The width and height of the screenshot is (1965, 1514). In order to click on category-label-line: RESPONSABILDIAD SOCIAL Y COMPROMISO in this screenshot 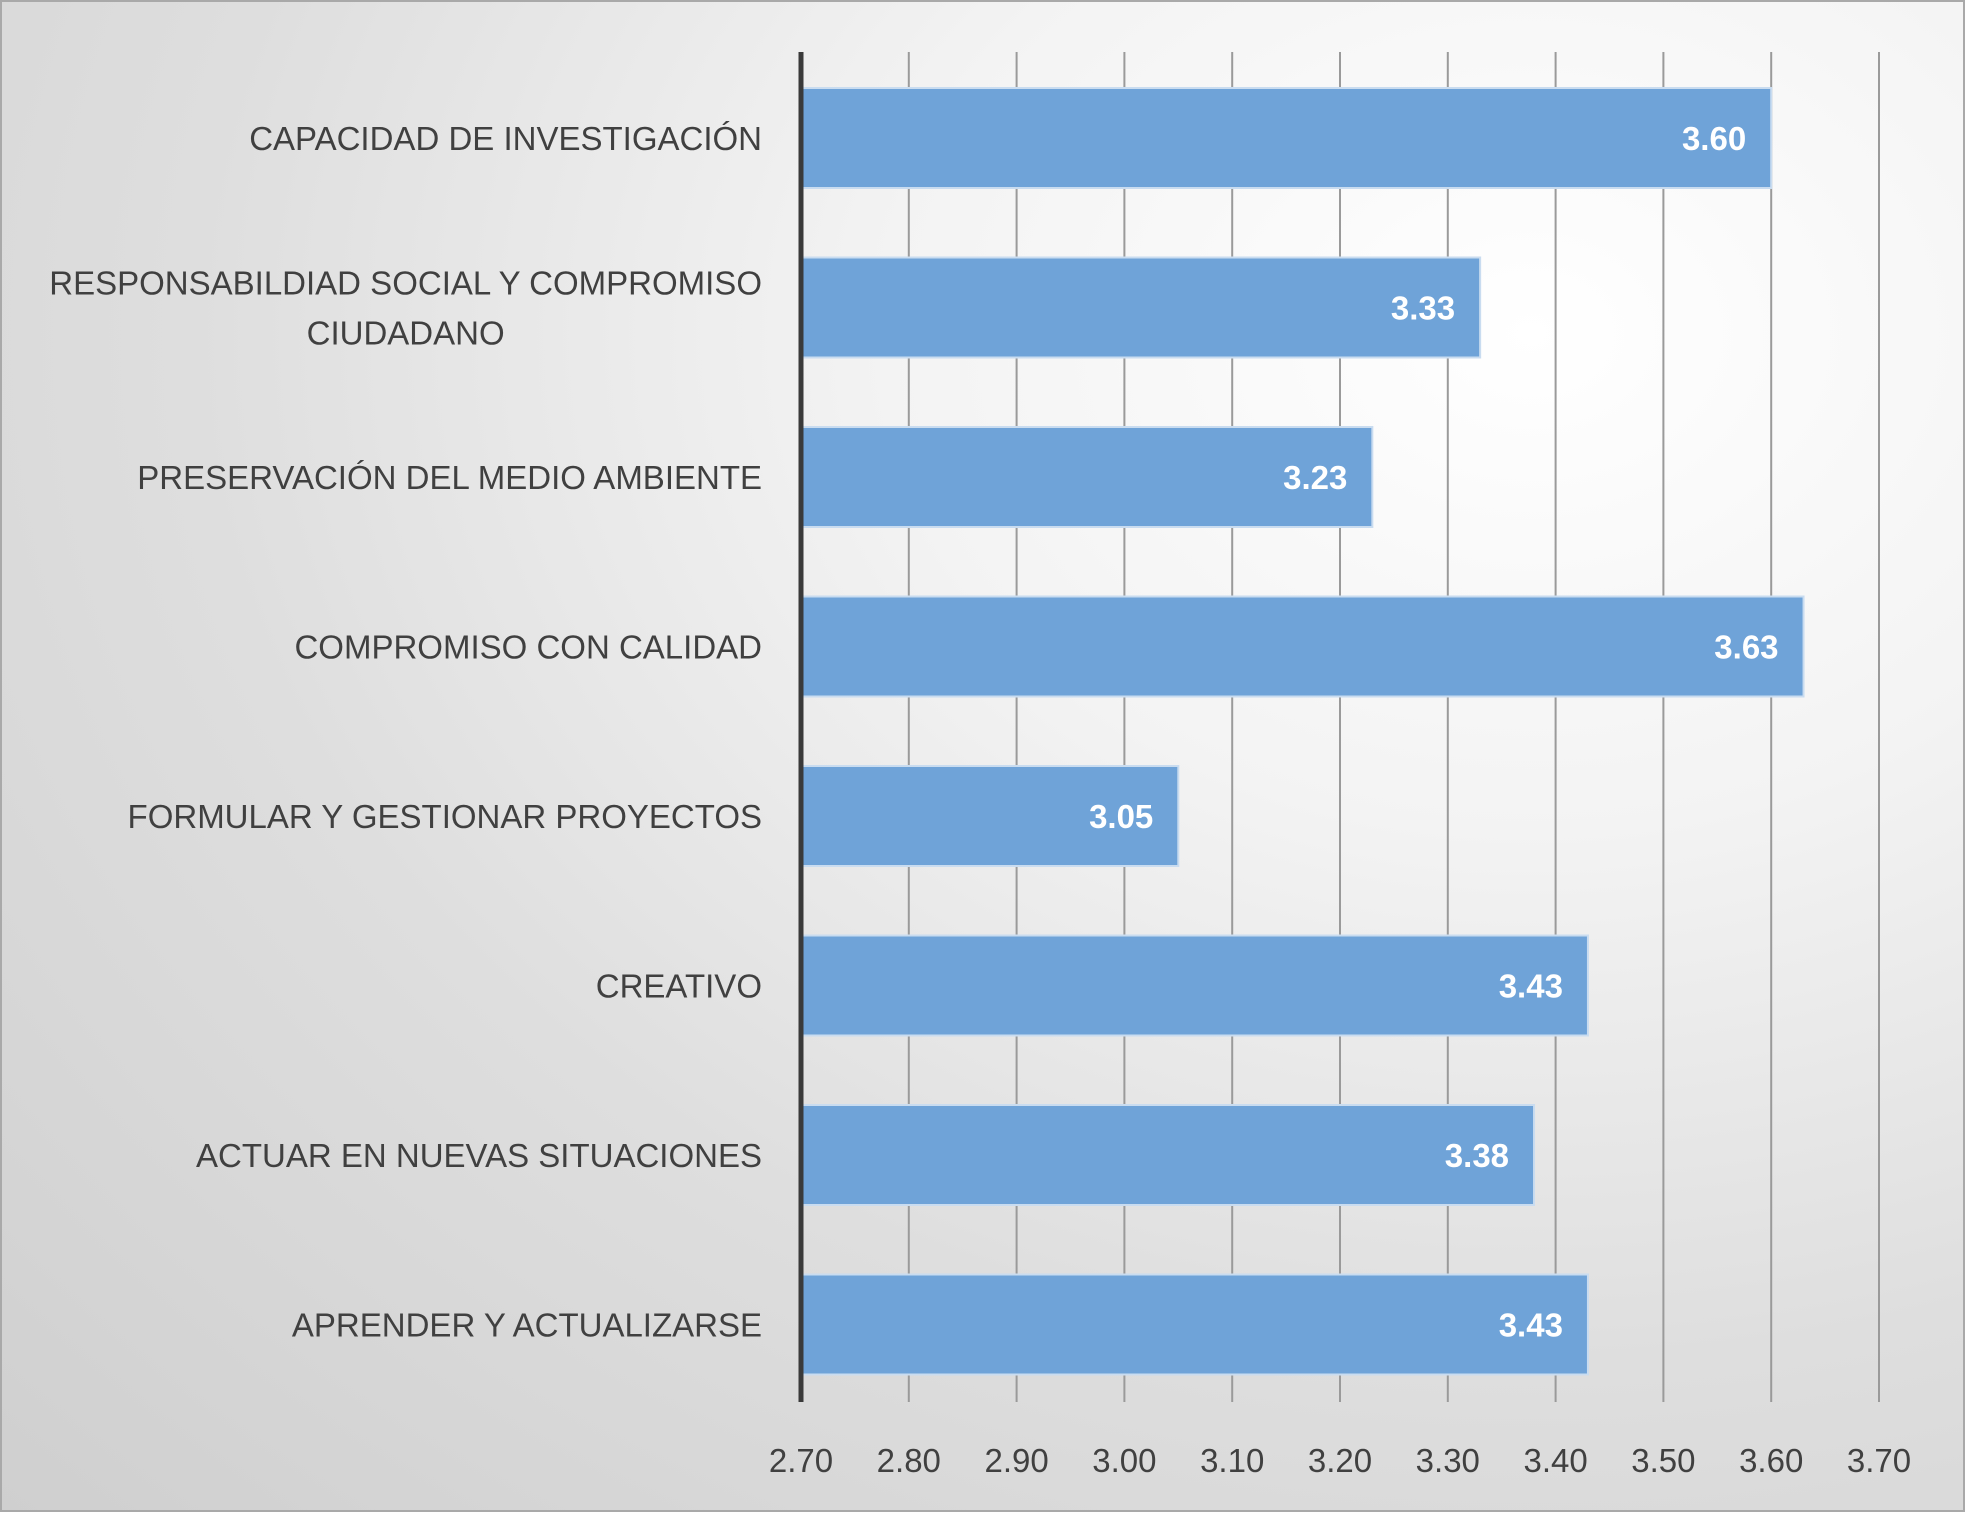, I will do `click(405, 283)`.